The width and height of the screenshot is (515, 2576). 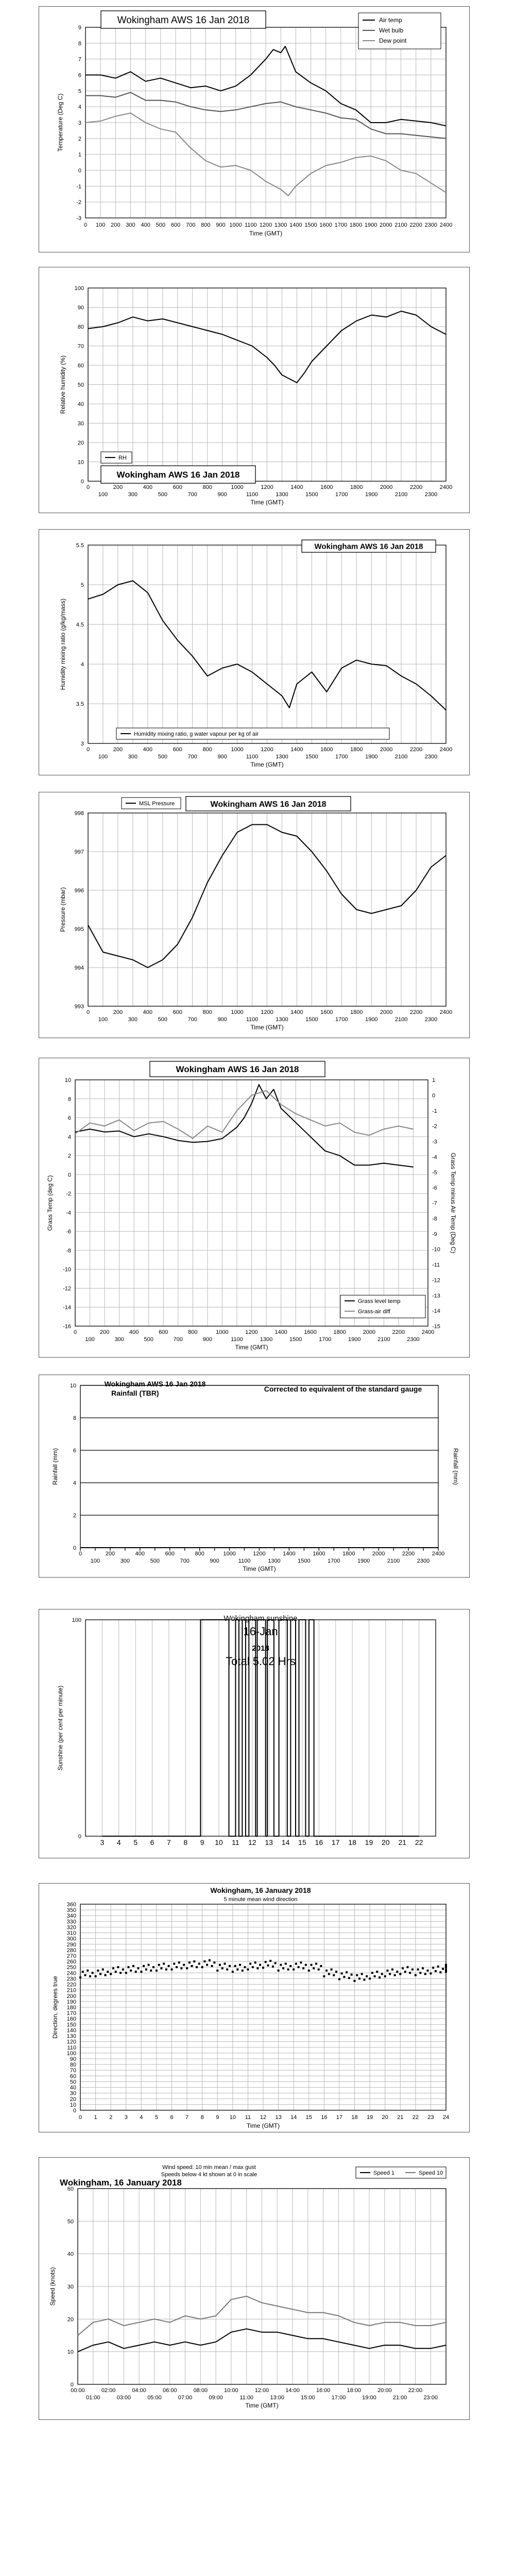 What do you see at coordinates (434, 1142) in the screenshot?
I see `y-right-tick-label: -3` at bounding box center [434, 1142].